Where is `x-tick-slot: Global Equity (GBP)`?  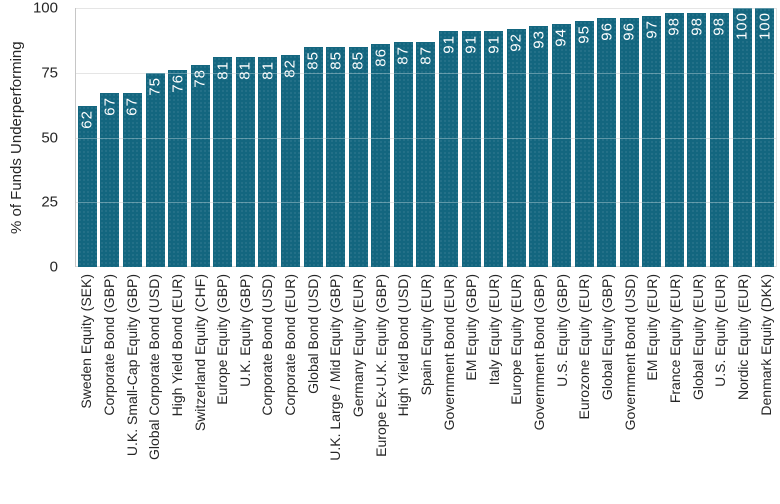 x-tick-slot: Global Equity (GBP) is located at coordinates (607, 387).